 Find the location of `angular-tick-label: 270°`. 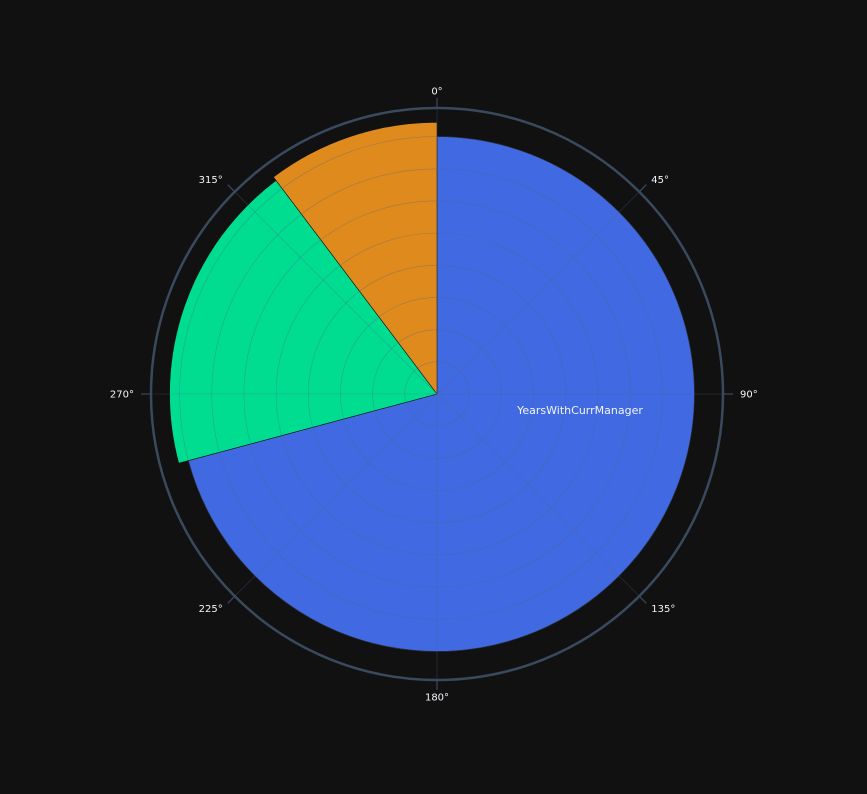

angular-tick-label: 270° is located at coordinates (122, 395).